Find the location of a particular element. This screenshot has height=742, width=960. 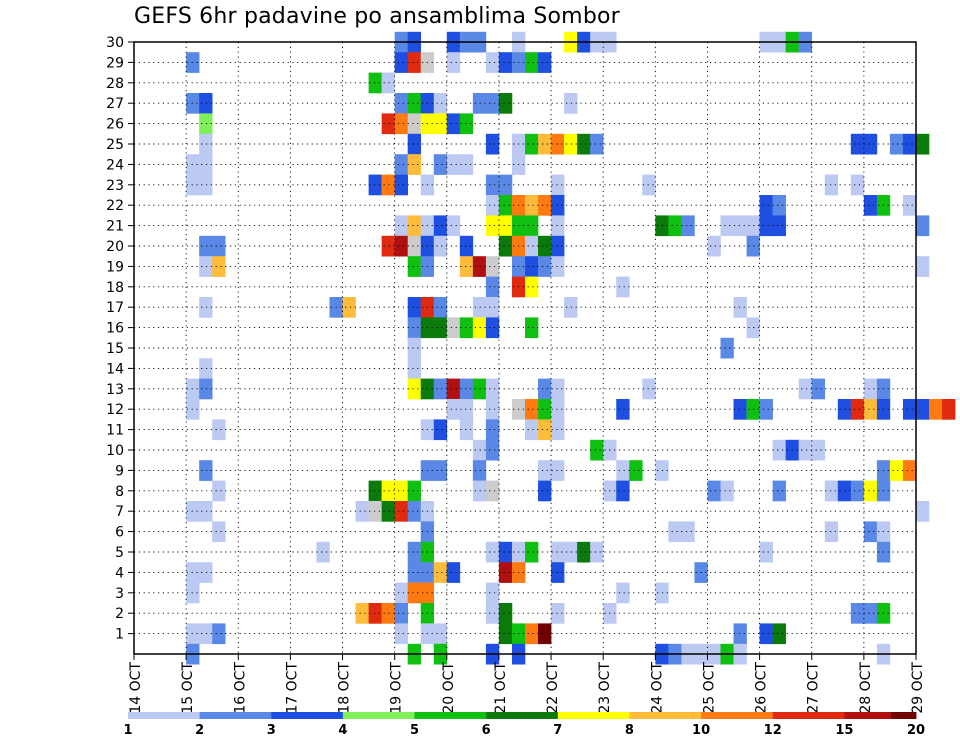

y-tick-label: 15 is located at coordinates (115, 349).